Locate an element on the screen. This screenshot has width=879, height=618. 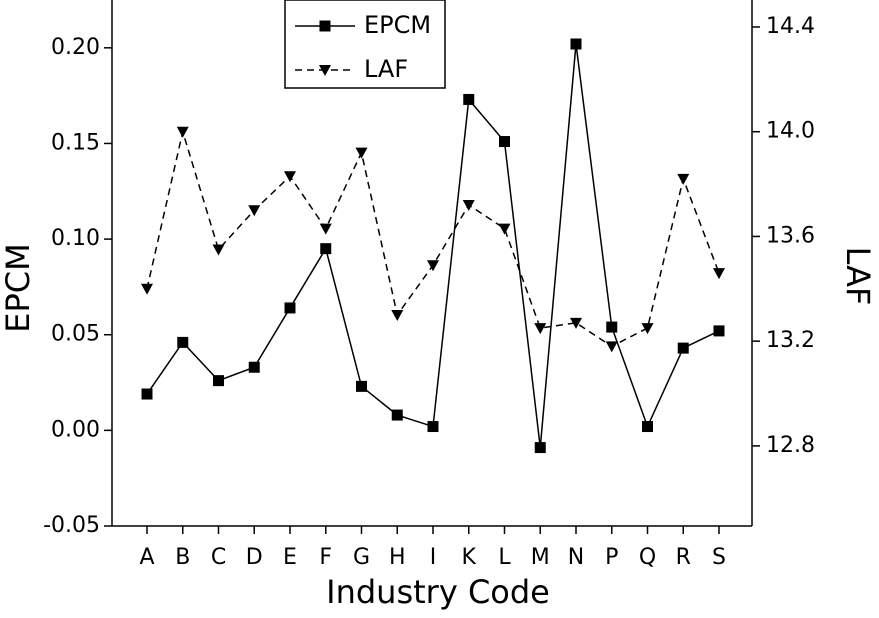
y-tick-label: 0.20 is located at coordinates (75, 47).